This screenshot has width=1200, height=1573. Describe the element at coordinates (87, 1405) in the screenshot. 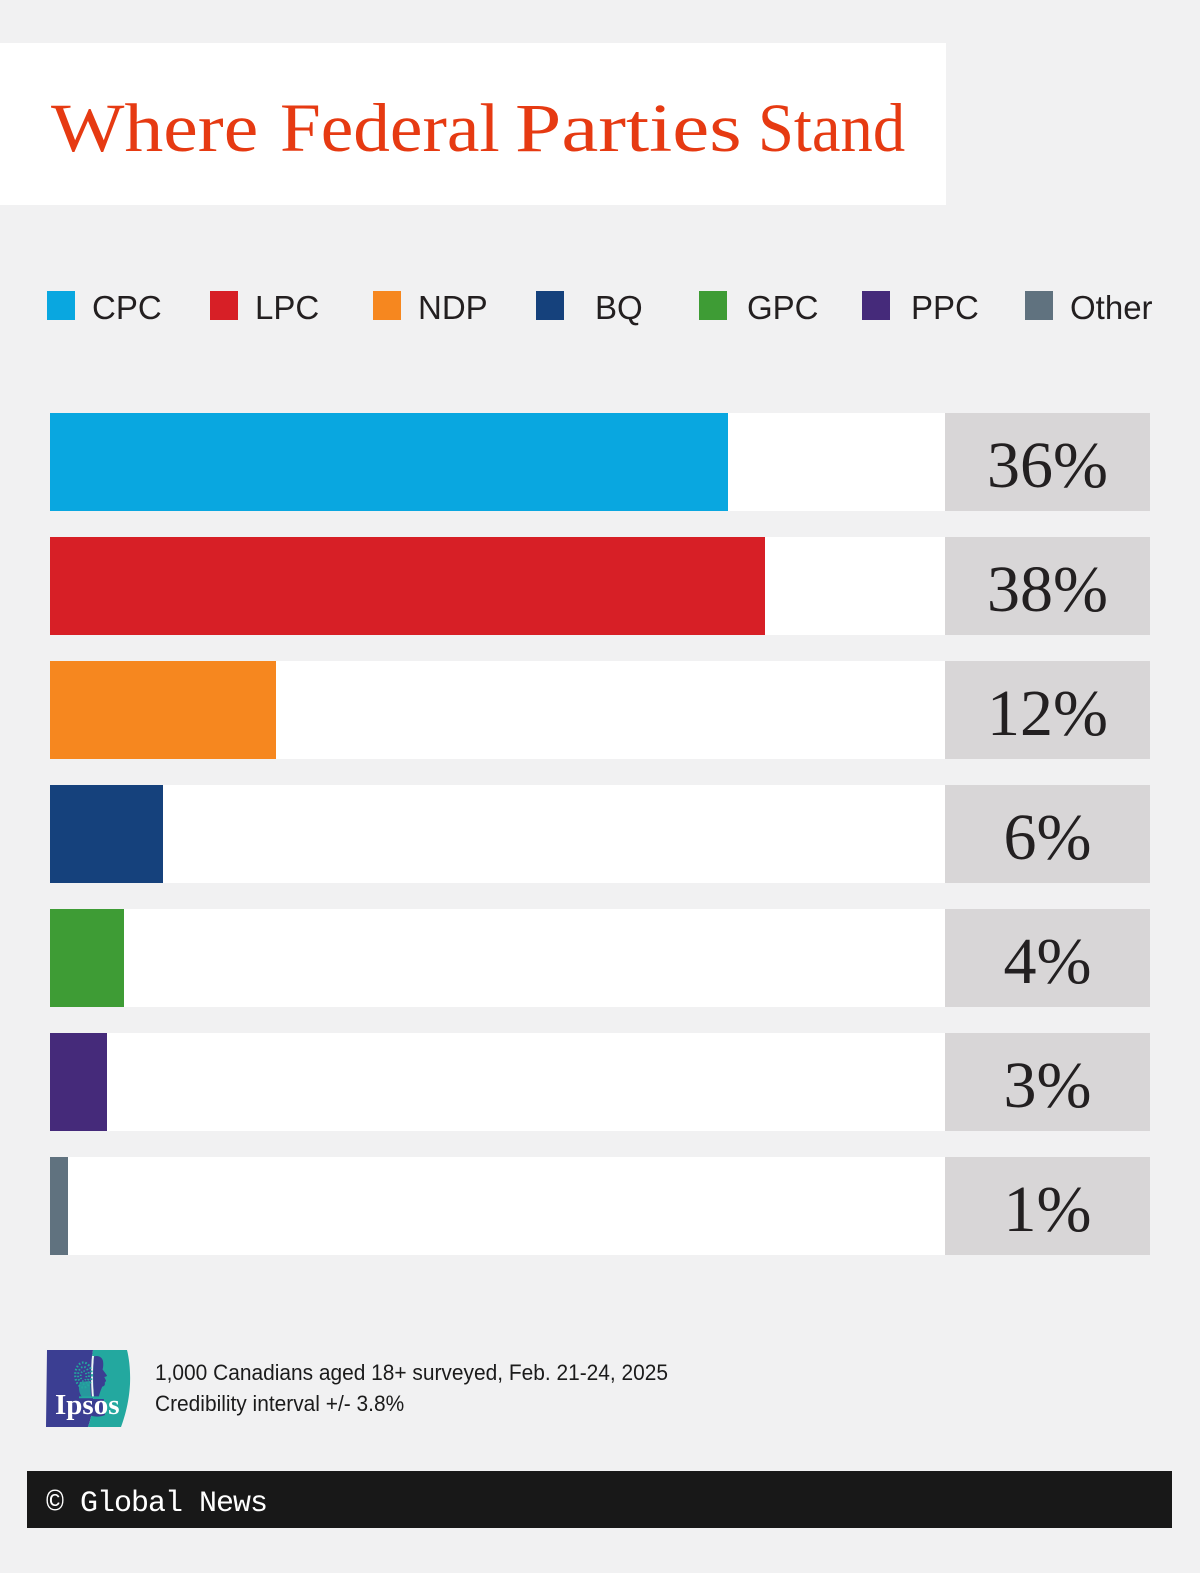

I see `svg-text: Ipsos` at that location.